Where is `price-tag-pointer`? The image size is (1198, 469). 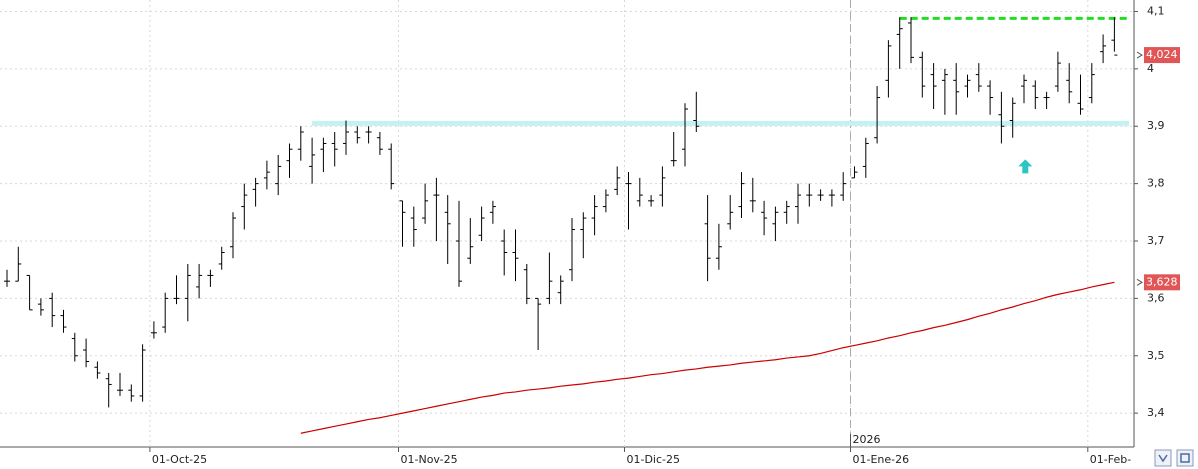
price-tag-pointer is located at coordinates (1139, 282).